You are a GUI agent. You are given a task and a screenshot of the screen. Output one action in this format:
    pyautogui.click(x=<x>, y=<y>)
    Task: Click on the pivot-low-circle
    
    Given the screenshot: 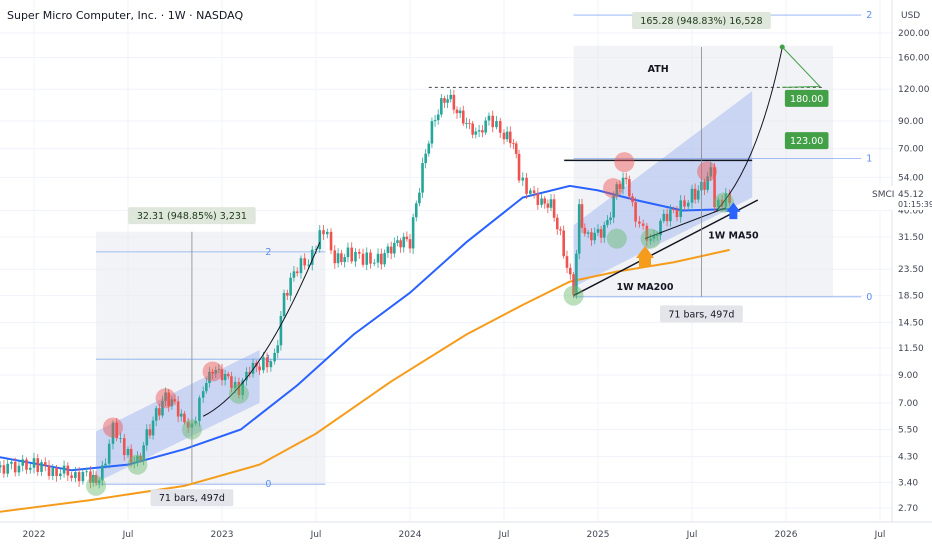 What is the action you would take?
    pyautogui.click(x=723, y=202)
    